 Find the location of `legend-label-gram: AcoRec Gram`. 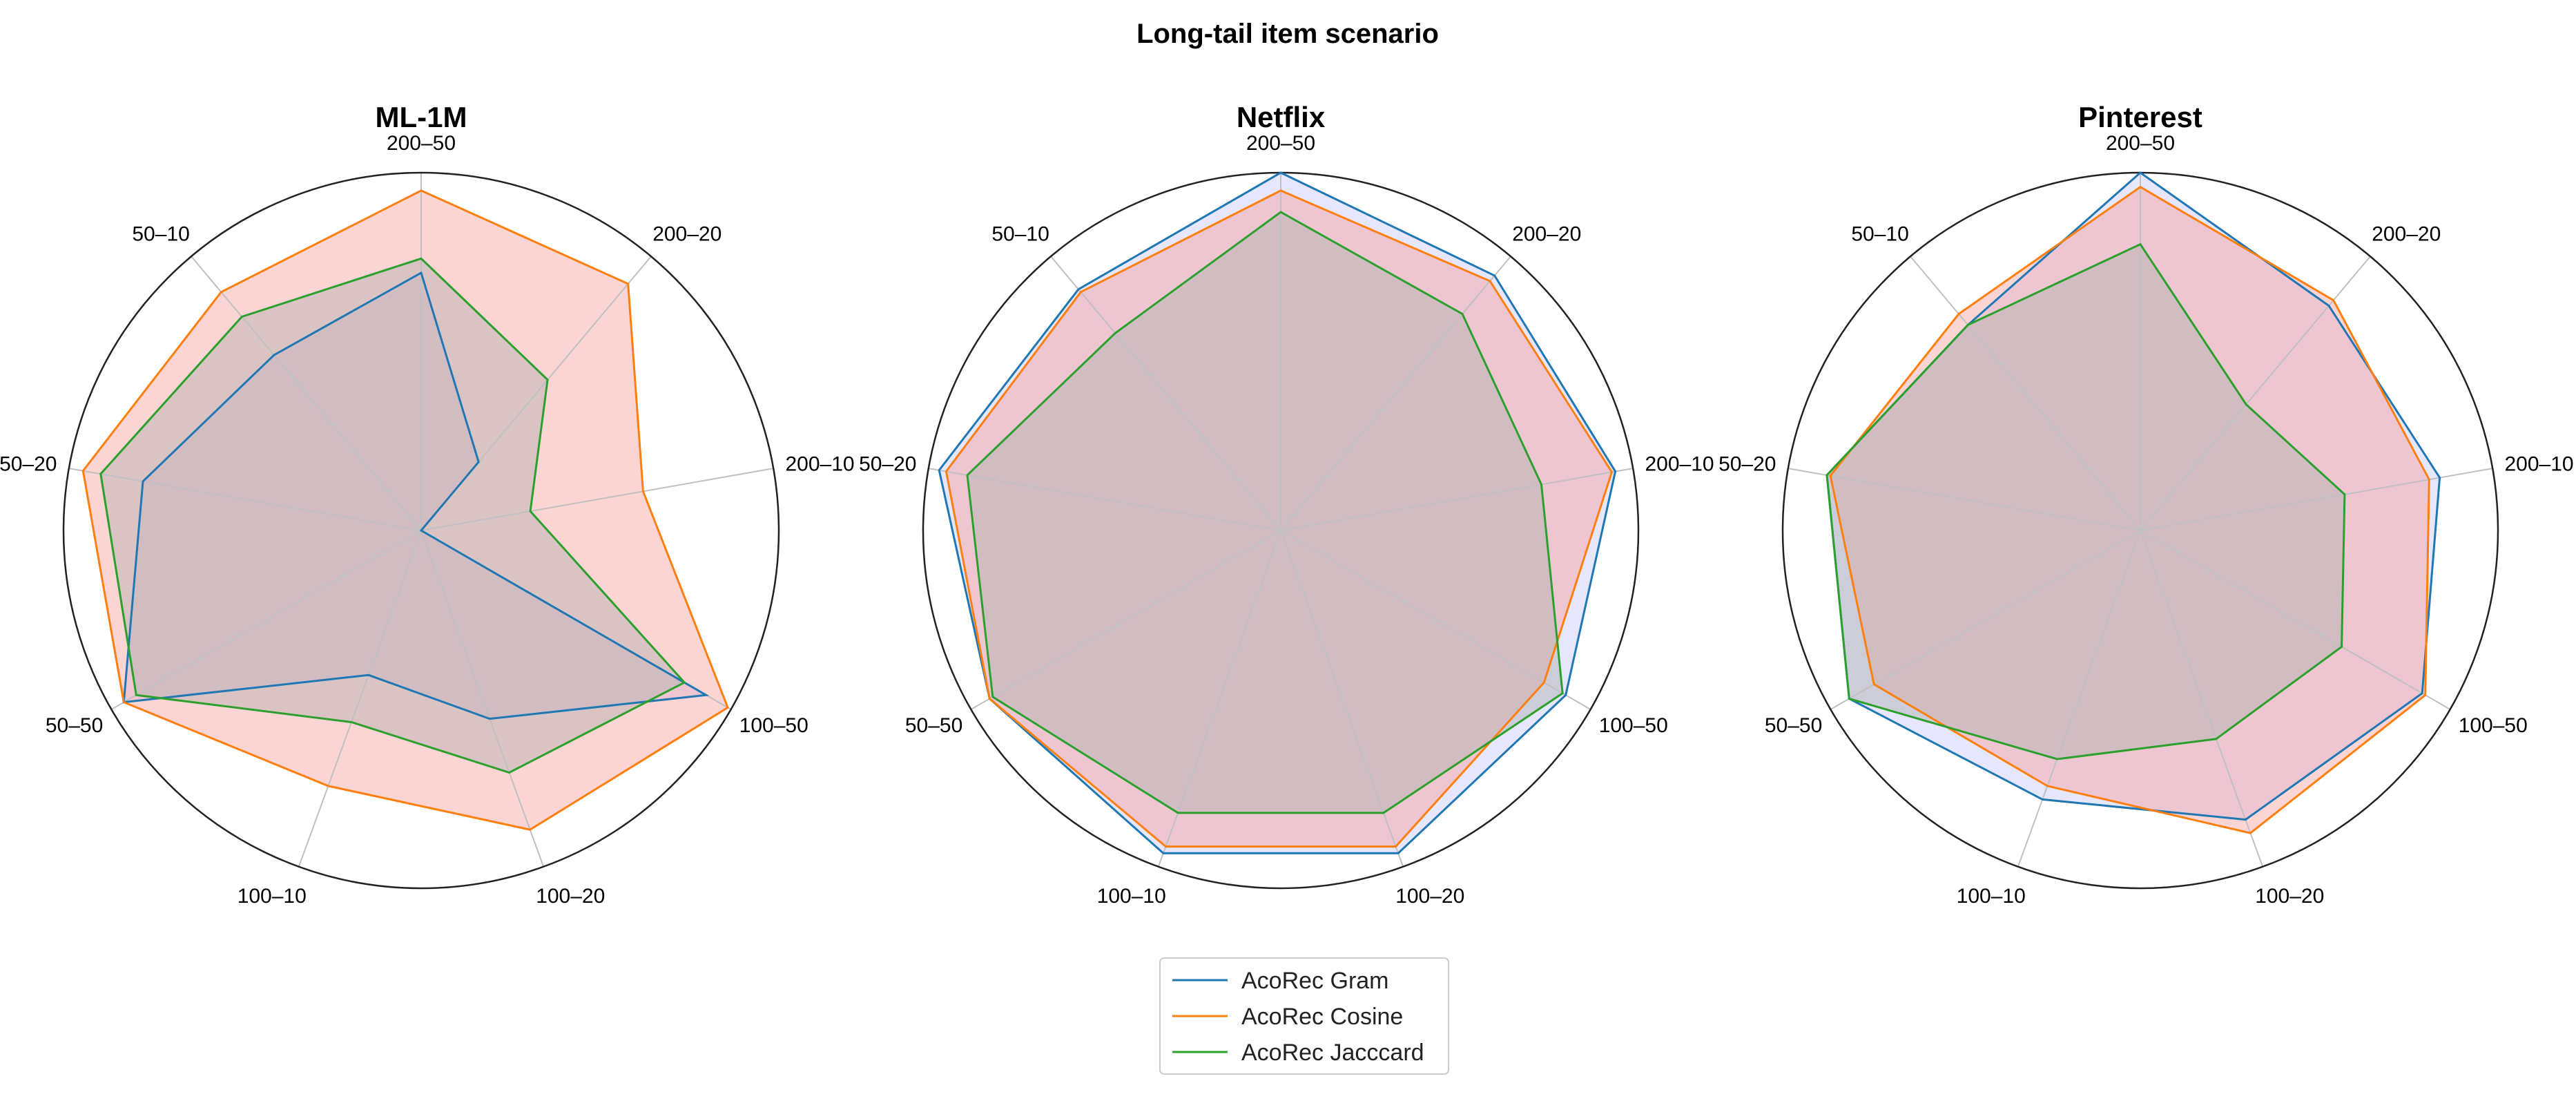

legend-label-gram: AcoRec Gram is located at coordinates (1315, 981).